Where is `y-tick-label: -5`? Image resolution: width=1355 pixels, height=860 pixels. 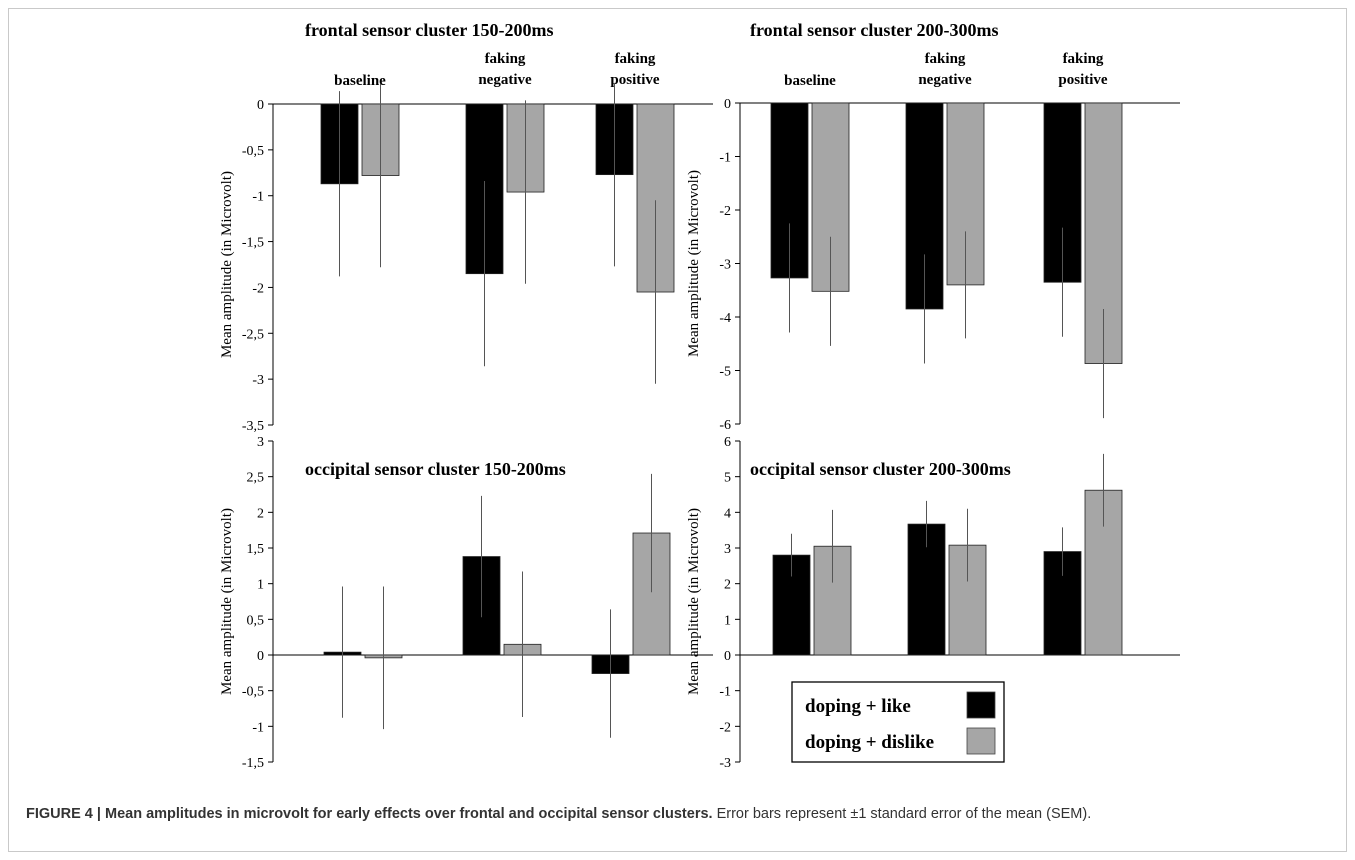
y-tick-label: -5 is located at coordinates (725, 372).